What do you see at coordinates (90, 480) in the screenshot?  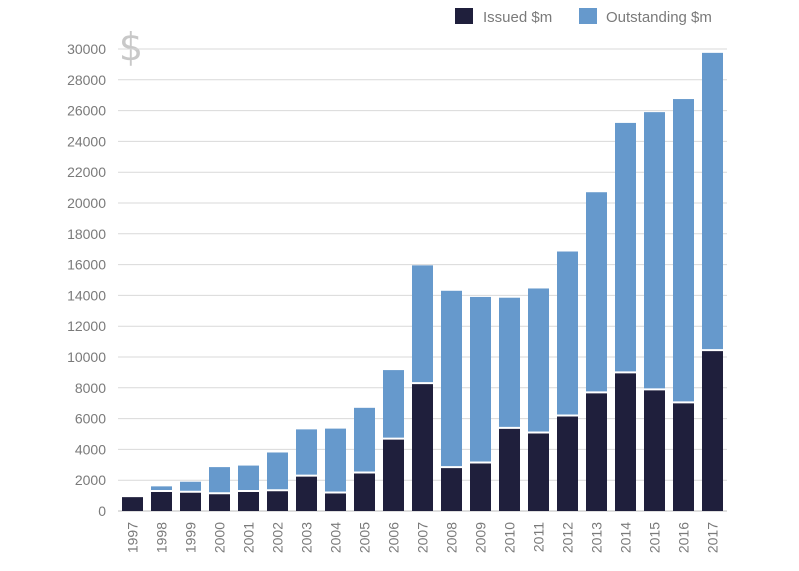 I see `y-tick-label: 2000` at bounding box center [90, 480].